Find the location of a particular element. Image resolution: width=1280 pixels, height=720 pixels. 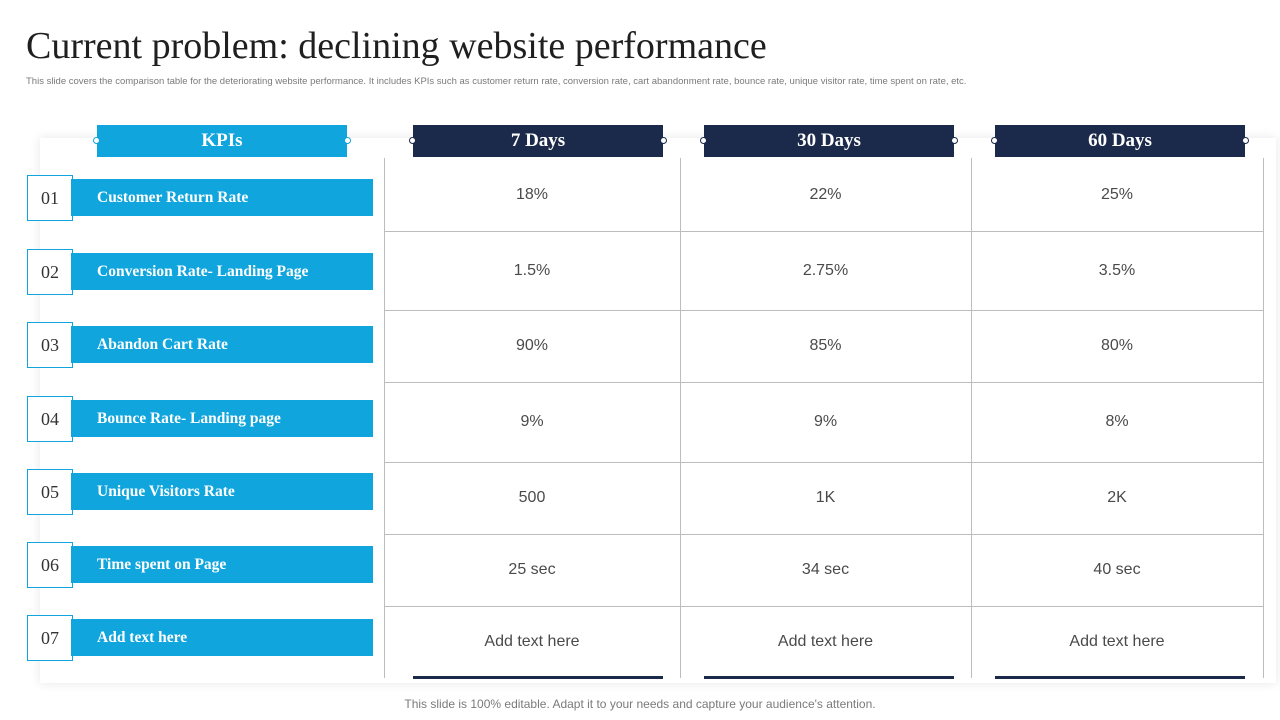

header-7-days: 7 Days is located at coordinates (538, 141).